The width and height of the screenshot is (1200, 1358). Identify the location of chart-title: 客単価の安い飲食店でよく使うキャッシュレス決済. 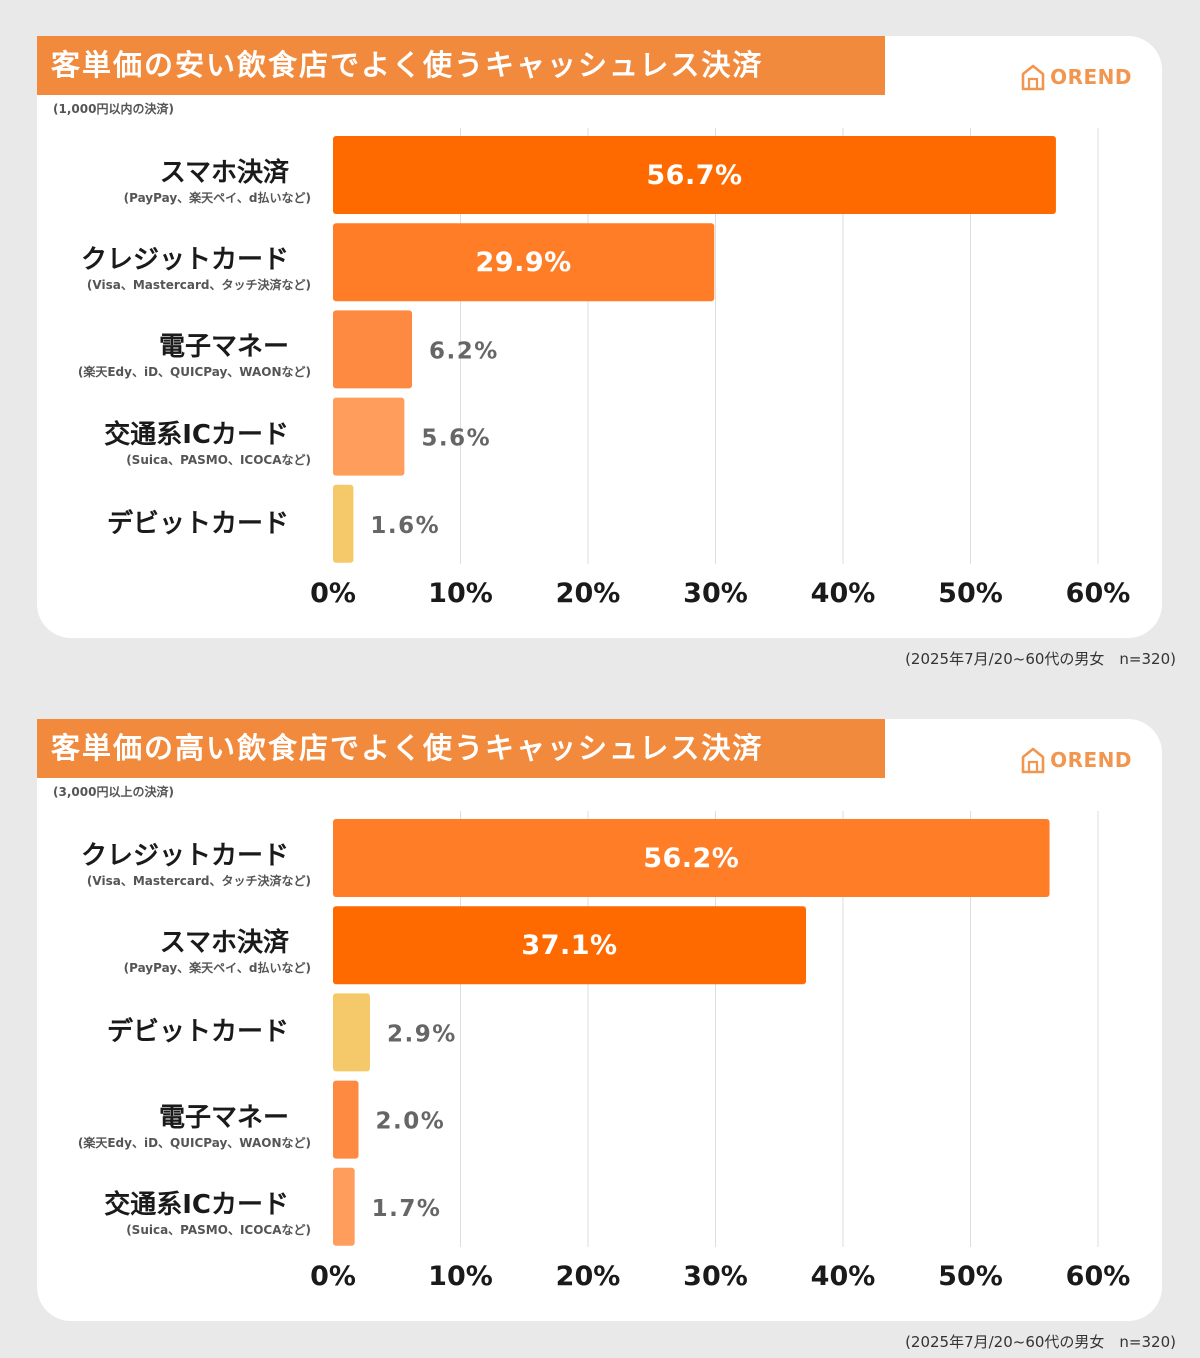
(461, 65).